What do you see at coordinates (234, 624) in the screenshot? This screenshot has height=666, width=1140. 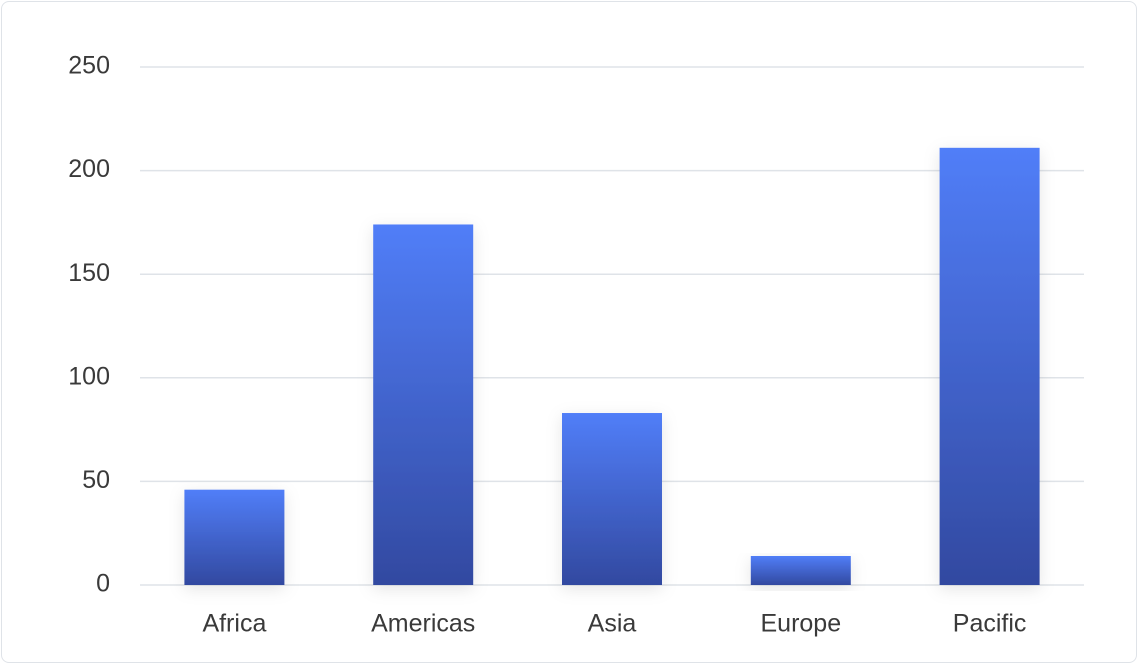 I see `x-tick-label: Africa` at bounding box center [234, 624].